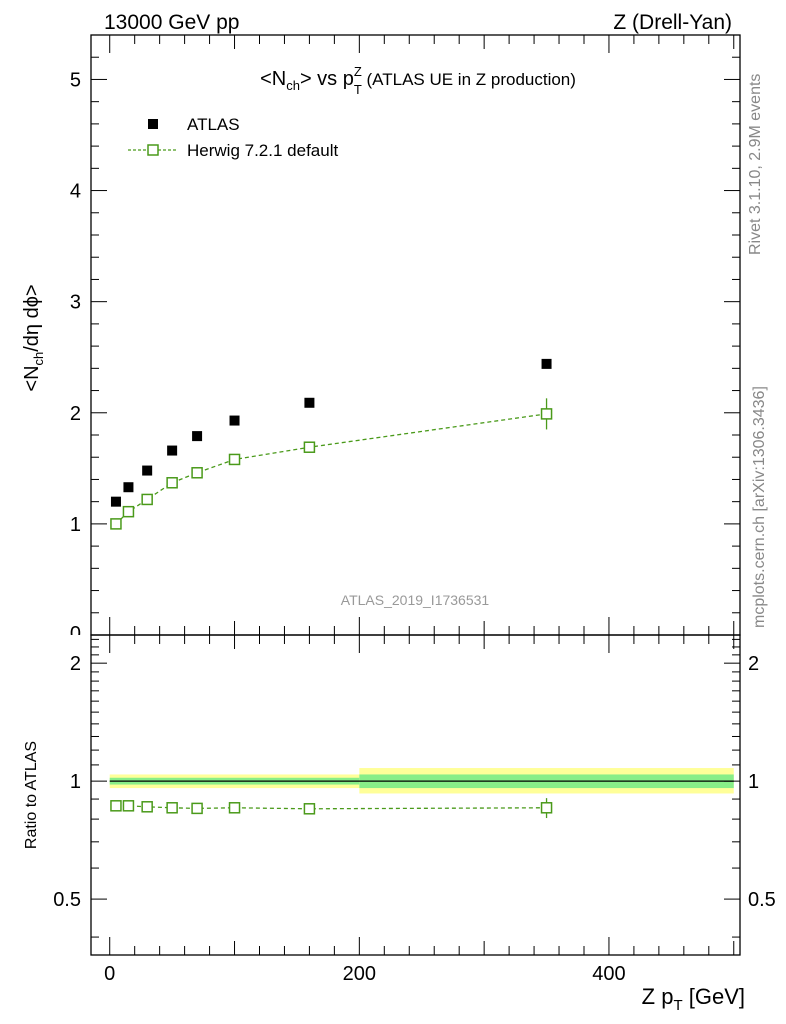 This screenshot has height=1024, width=786. What do you see at coordinates (33, 337) in the screenshot?
I see `main-ylabel: <Nch/dη dϕ>` at bounding box center [33, 337].